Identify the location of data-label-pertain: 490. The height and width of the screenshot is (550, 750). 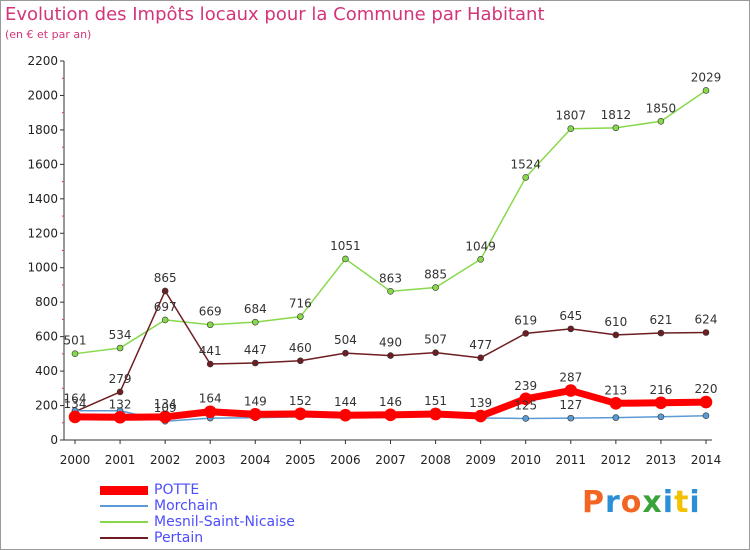
(390, 343).